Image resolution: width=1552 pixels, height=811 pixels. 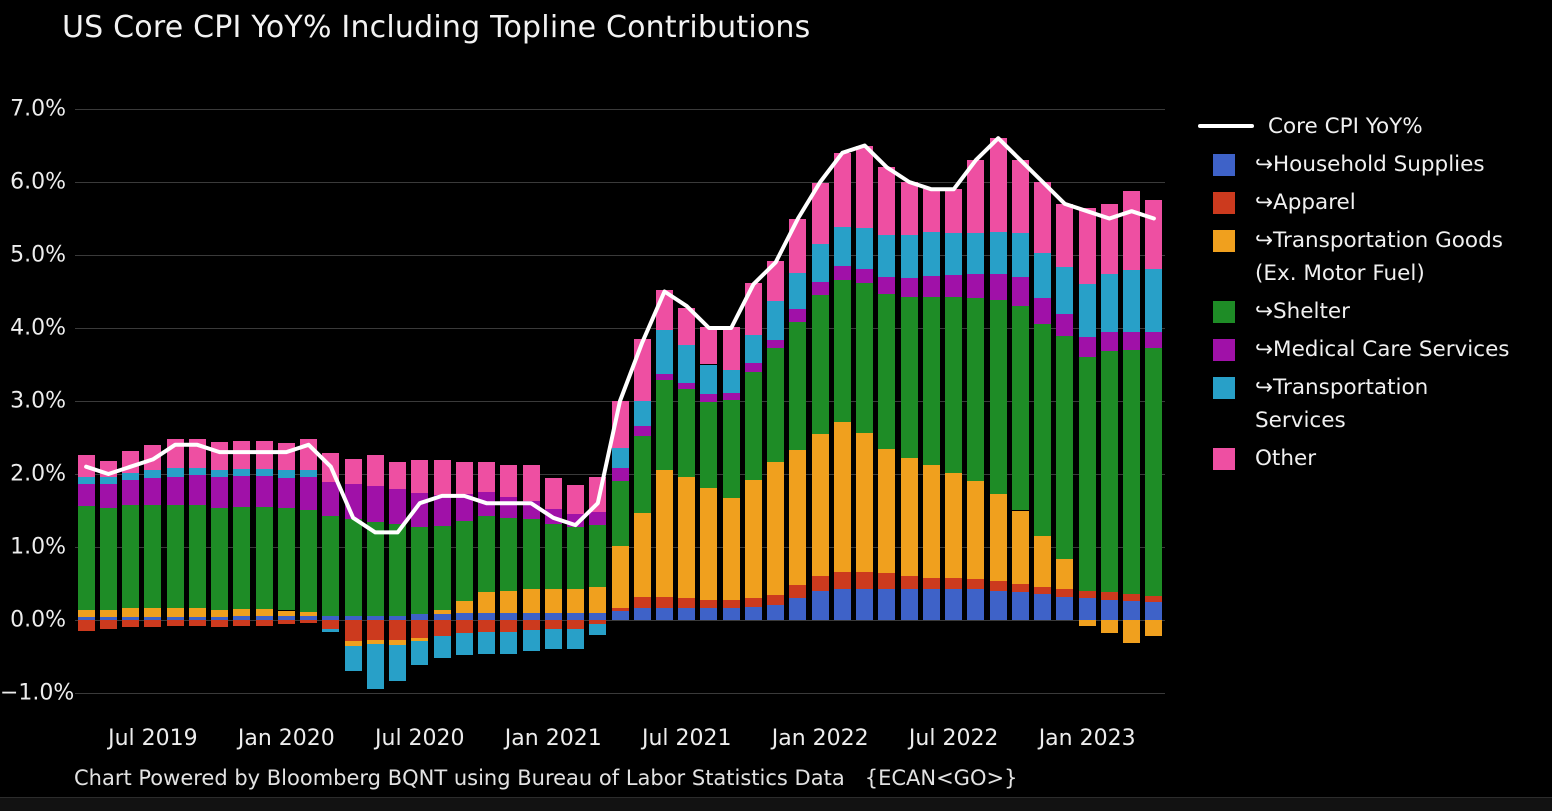 I want to click on x-axis-tick-label: Jan 2022, so click(x=820, y=738).